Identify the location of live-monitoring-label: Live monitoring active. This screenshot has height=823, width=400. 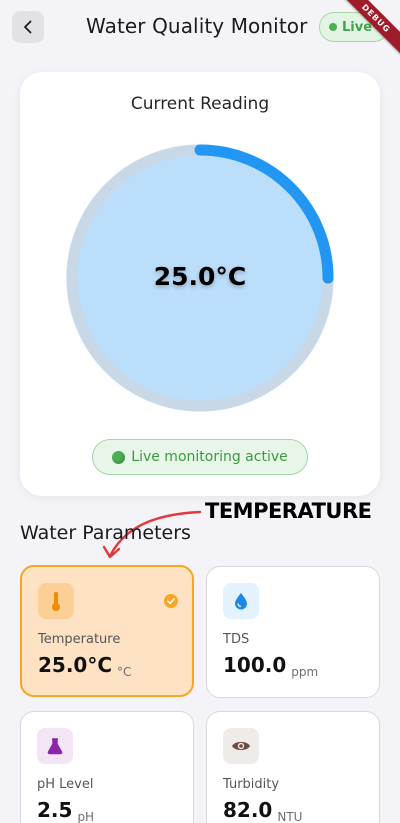
(209, 457).